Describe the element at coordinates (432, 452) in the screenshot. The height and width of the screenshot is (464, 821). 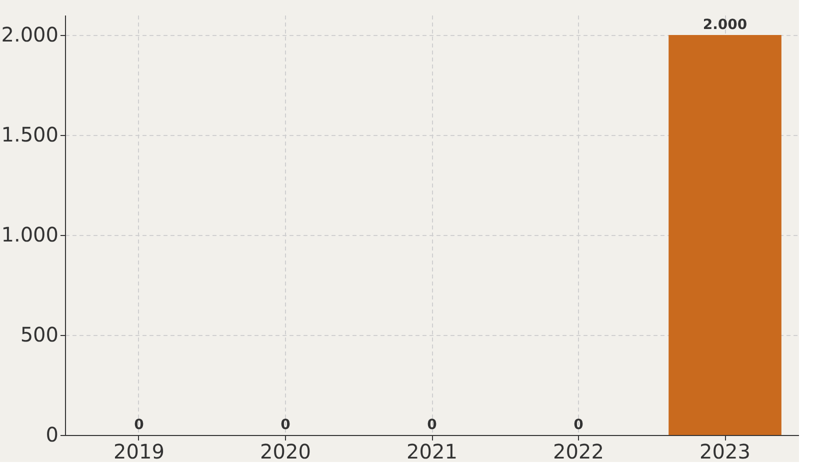
I see `x-tick-label: 2021` at that location.